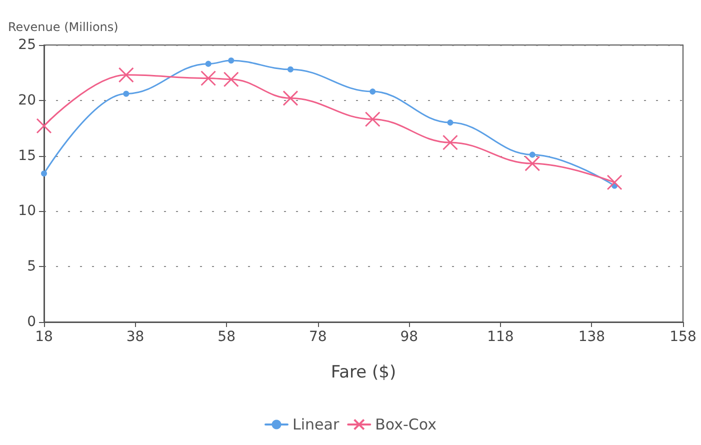 The width and height of the screenshot is (701, 445). I want to click on x-axis-title: Fare ($), so click(363, 372).